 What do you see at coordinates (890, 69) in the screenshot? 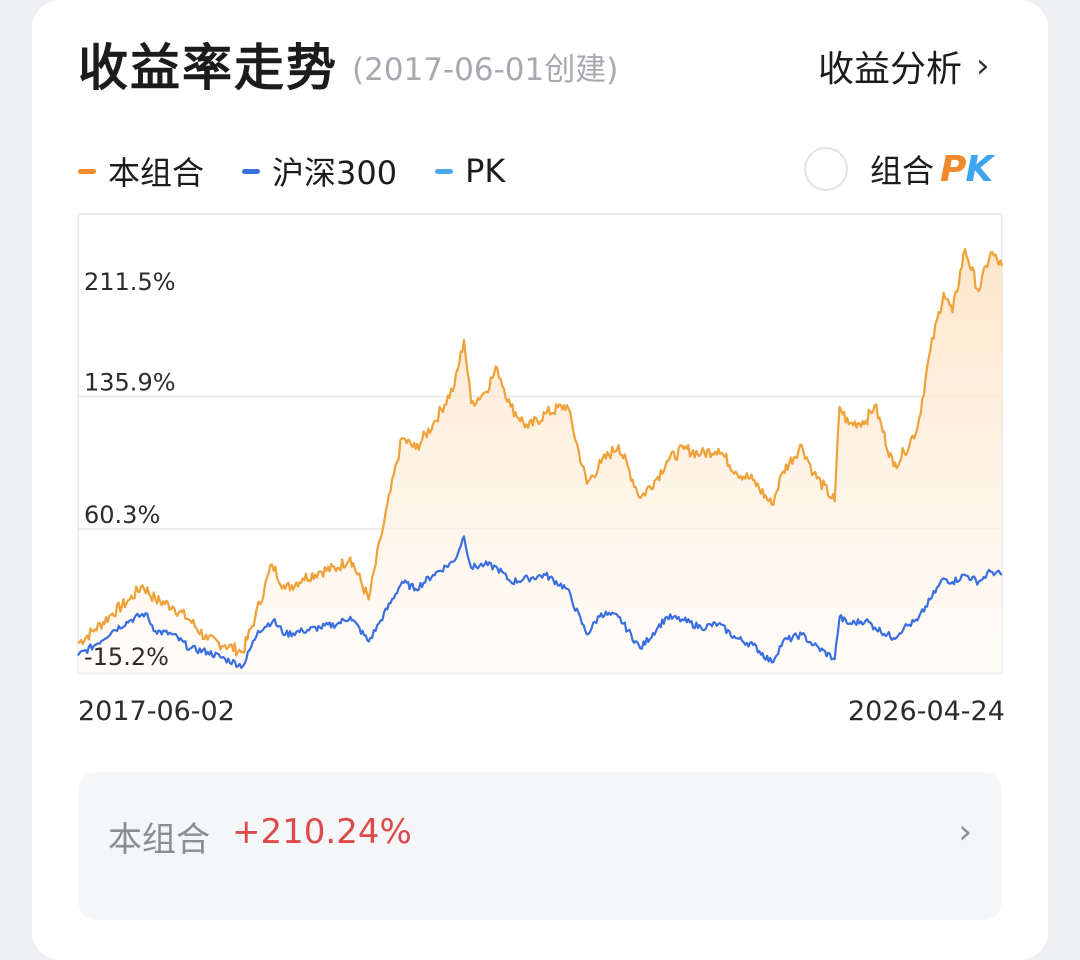
I see `return-analysis-label: 收益分析` at bounding box center [890, 69].